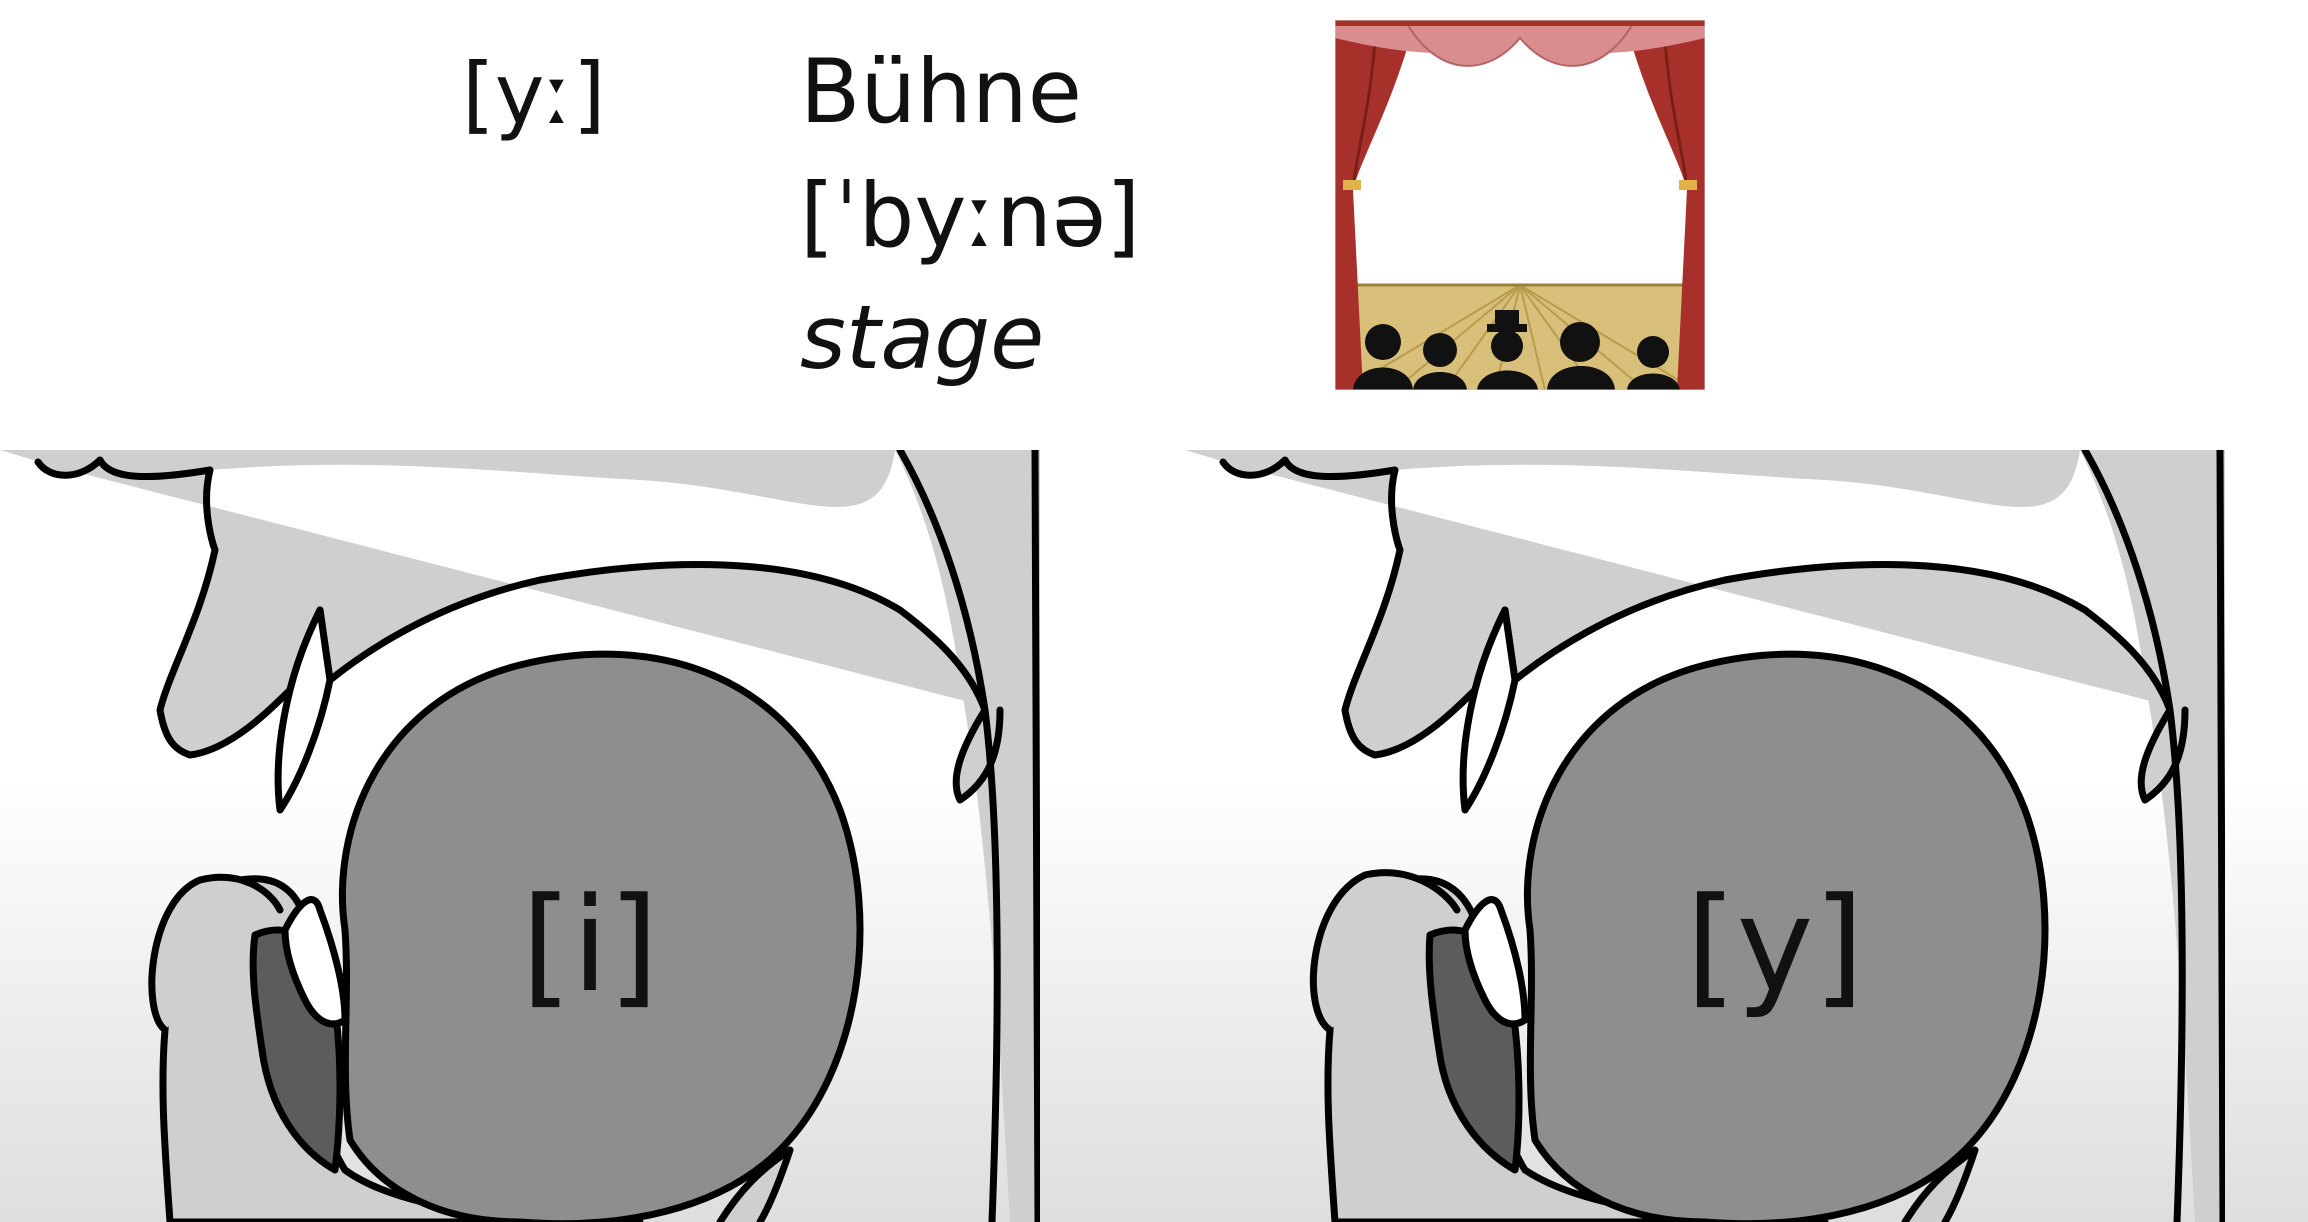 The width and height of the screenshot is (2308, 1222). I want to click on theater-stage-icon, so click(1520, 205).